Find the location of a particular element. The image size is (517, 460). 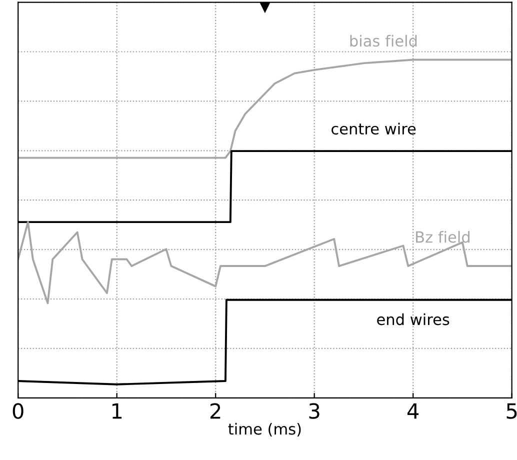

series-label: Bz field is located at coordinates (443, 236).